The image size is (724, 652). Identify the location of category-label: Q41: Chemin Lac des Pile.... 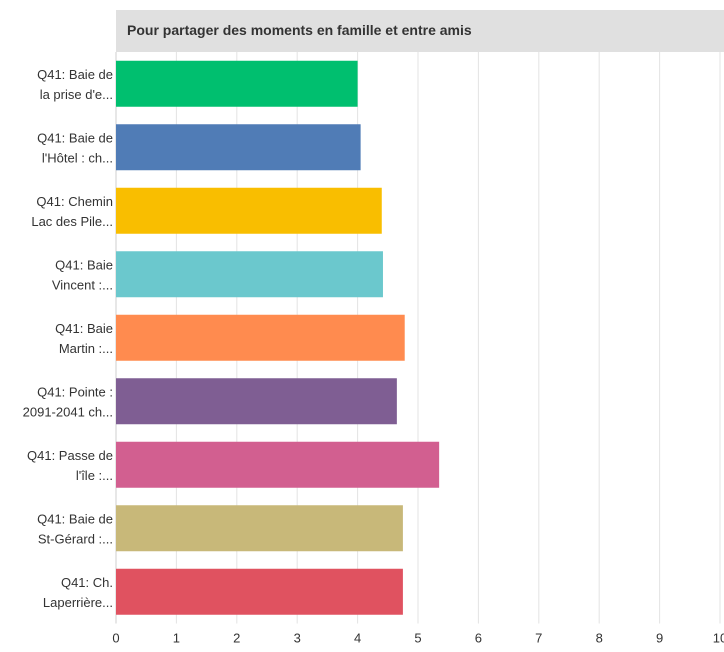
(72, 211).